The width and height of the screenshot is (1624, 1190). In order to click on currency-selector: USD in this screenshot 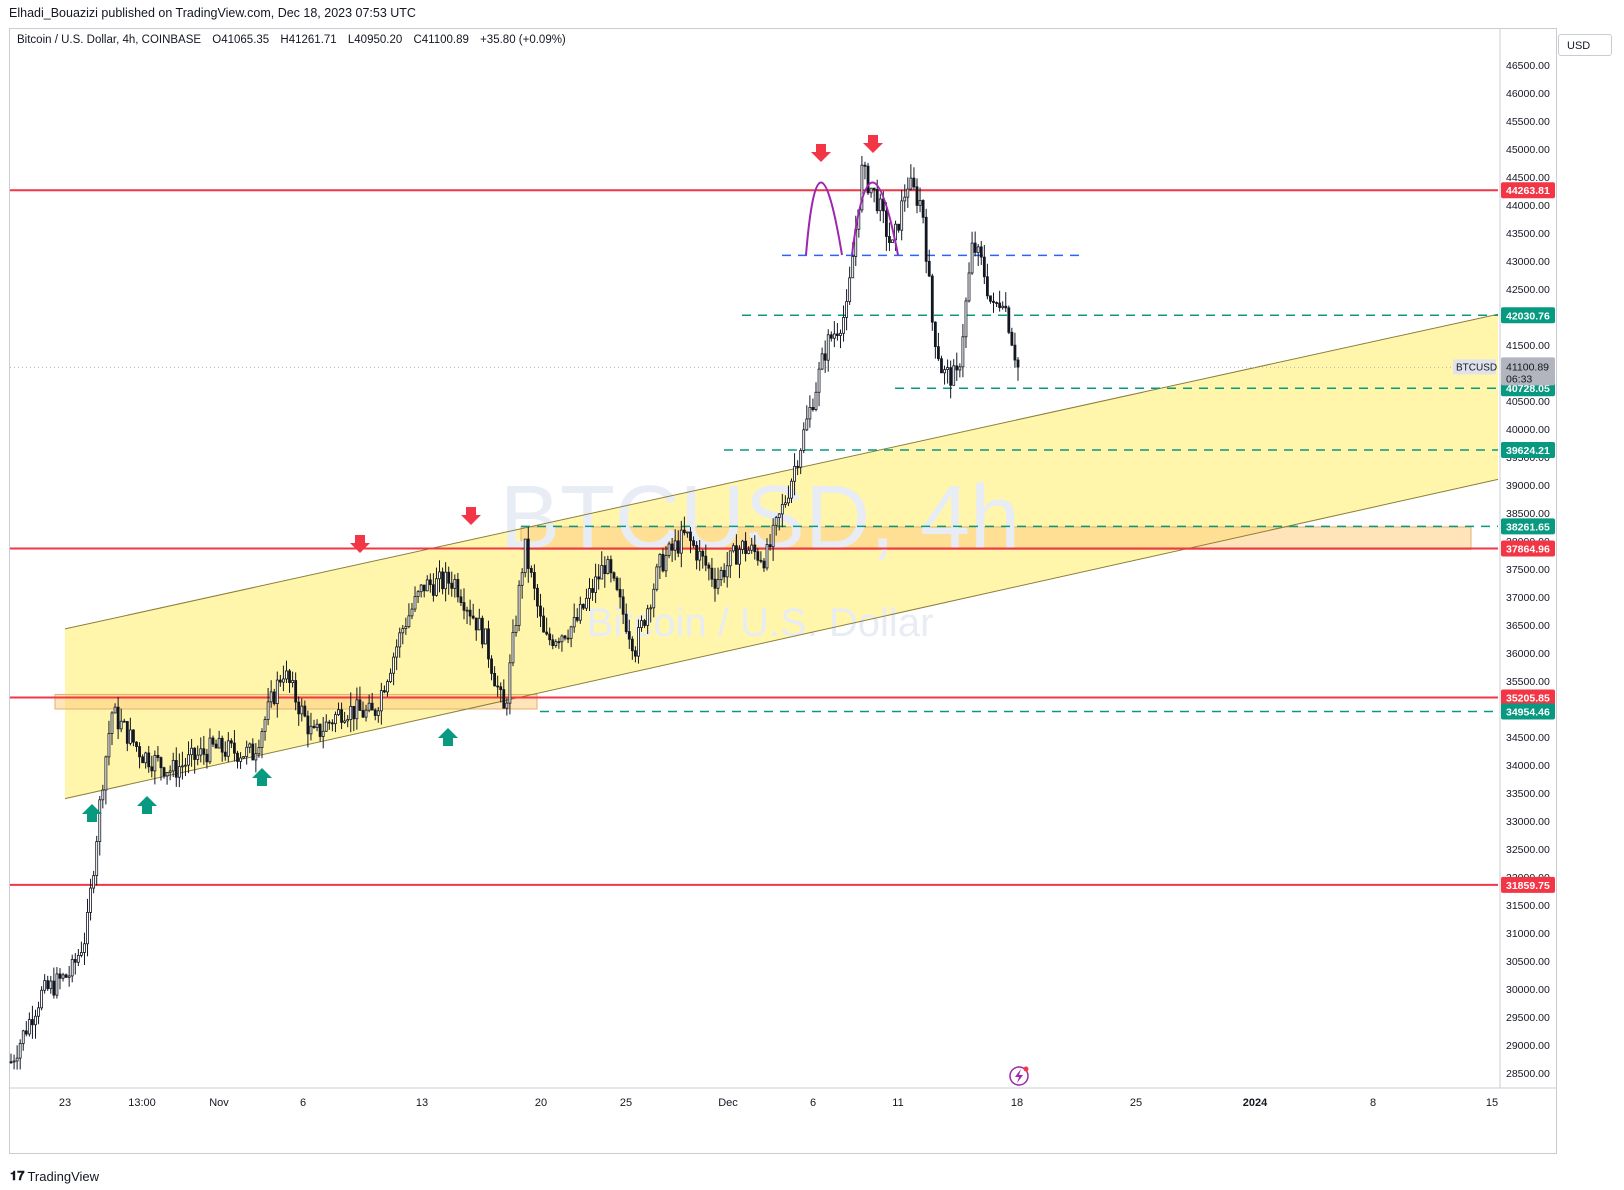, I will do `click(1585, 45)`.